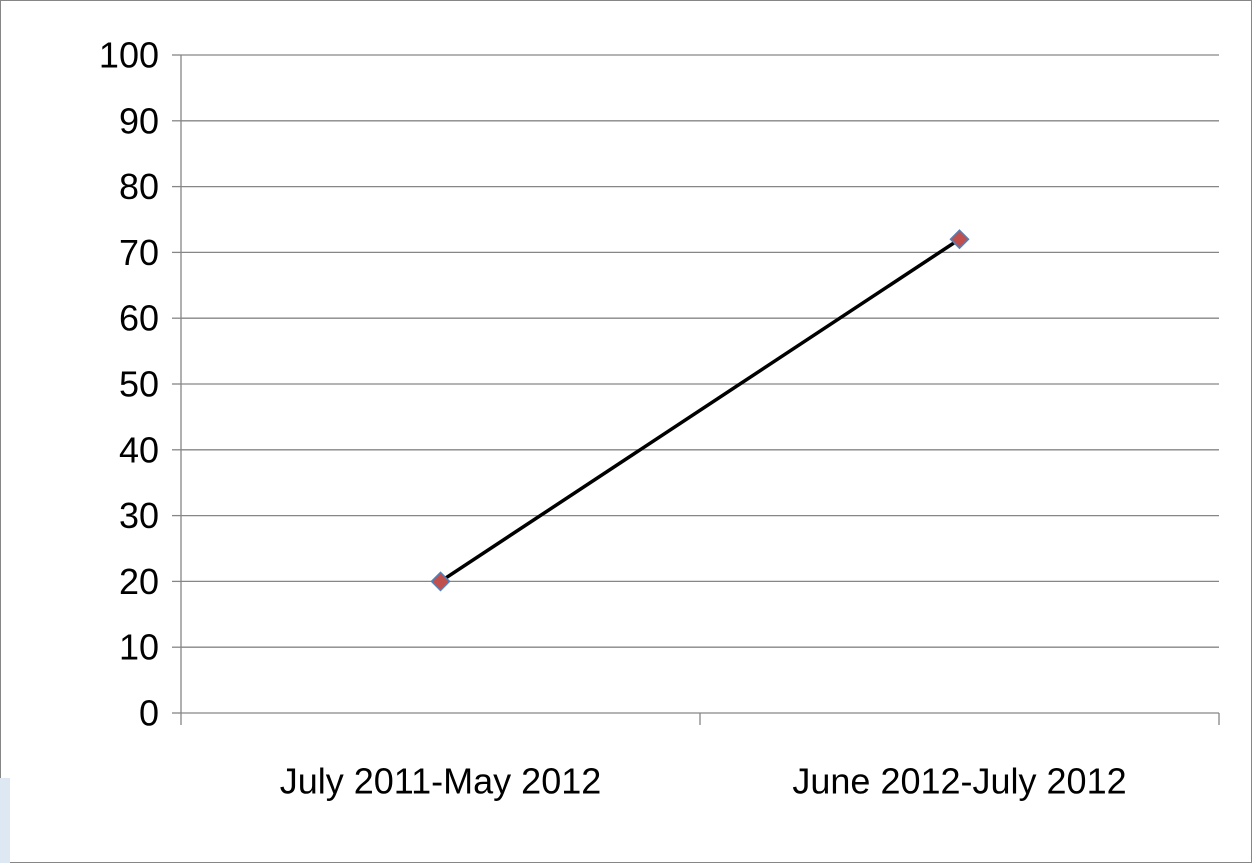 The width and height of the screenshot is (1252, 863). I want to click on y-tick-label: 70, so click(139, 252).